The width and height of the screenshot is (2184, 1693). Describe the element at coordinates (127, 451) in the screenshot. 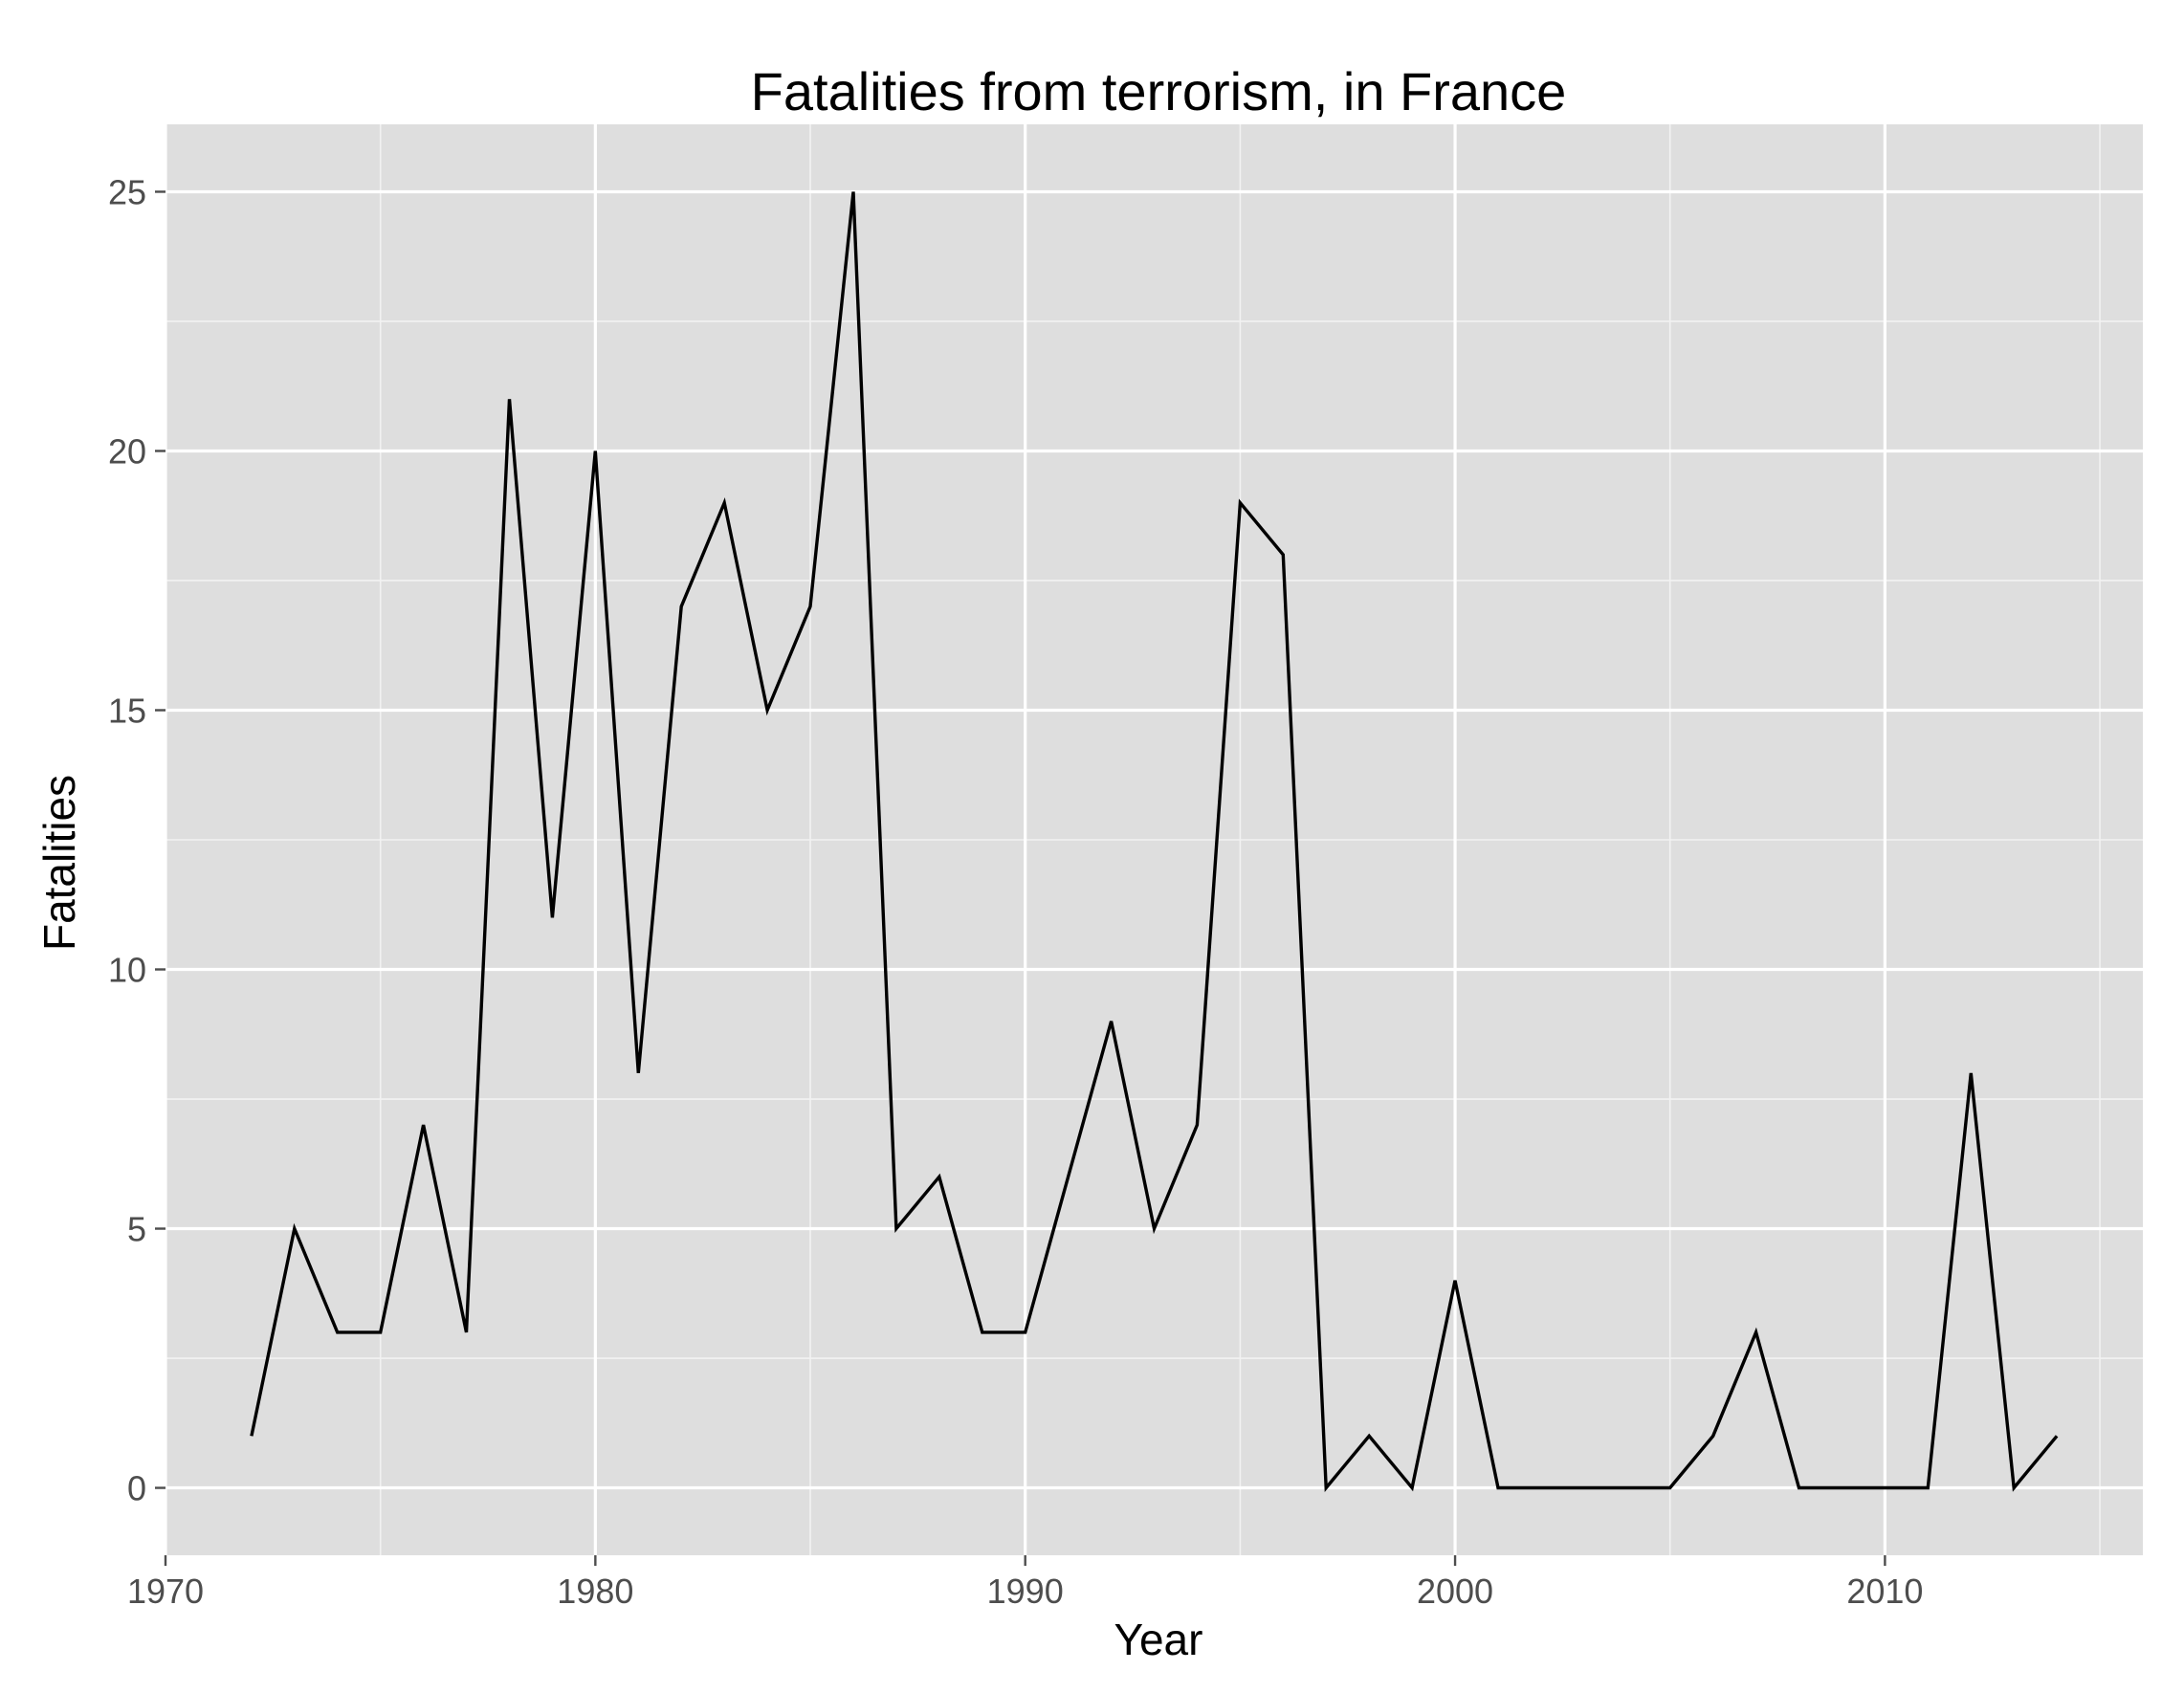

I see `y-tick-label: 20` at that location.